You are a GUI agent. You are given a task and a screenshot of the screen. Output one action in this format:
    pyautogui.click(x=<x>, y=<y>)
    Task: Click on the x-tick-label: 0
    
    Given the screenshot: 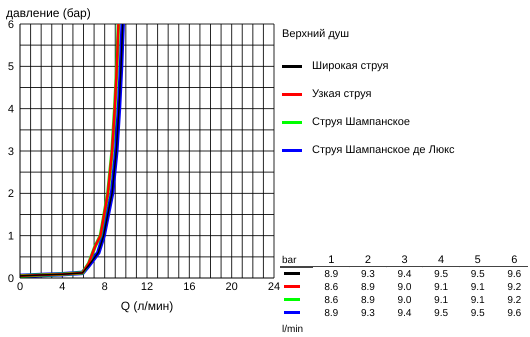 What is the action you would take?
    pyautogui.click(x=20, y=286)
    